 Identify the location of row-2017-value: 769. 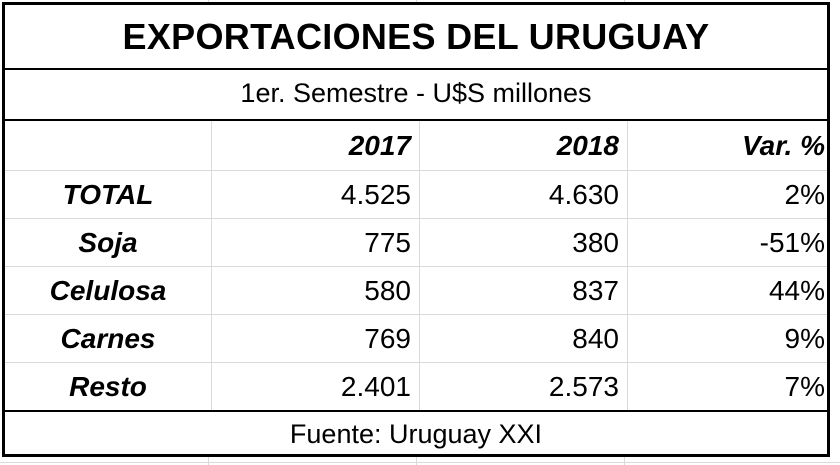
(387, 338).